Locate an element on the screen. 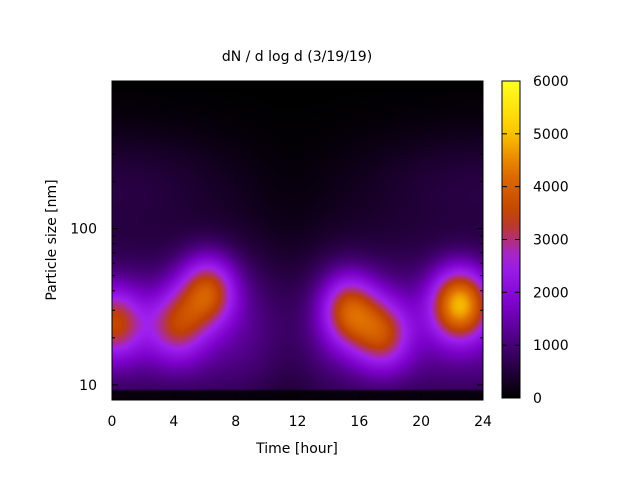 The image size is (640, 480). colorbar-tick-label: 5000 is located at coordinates (551, 135).